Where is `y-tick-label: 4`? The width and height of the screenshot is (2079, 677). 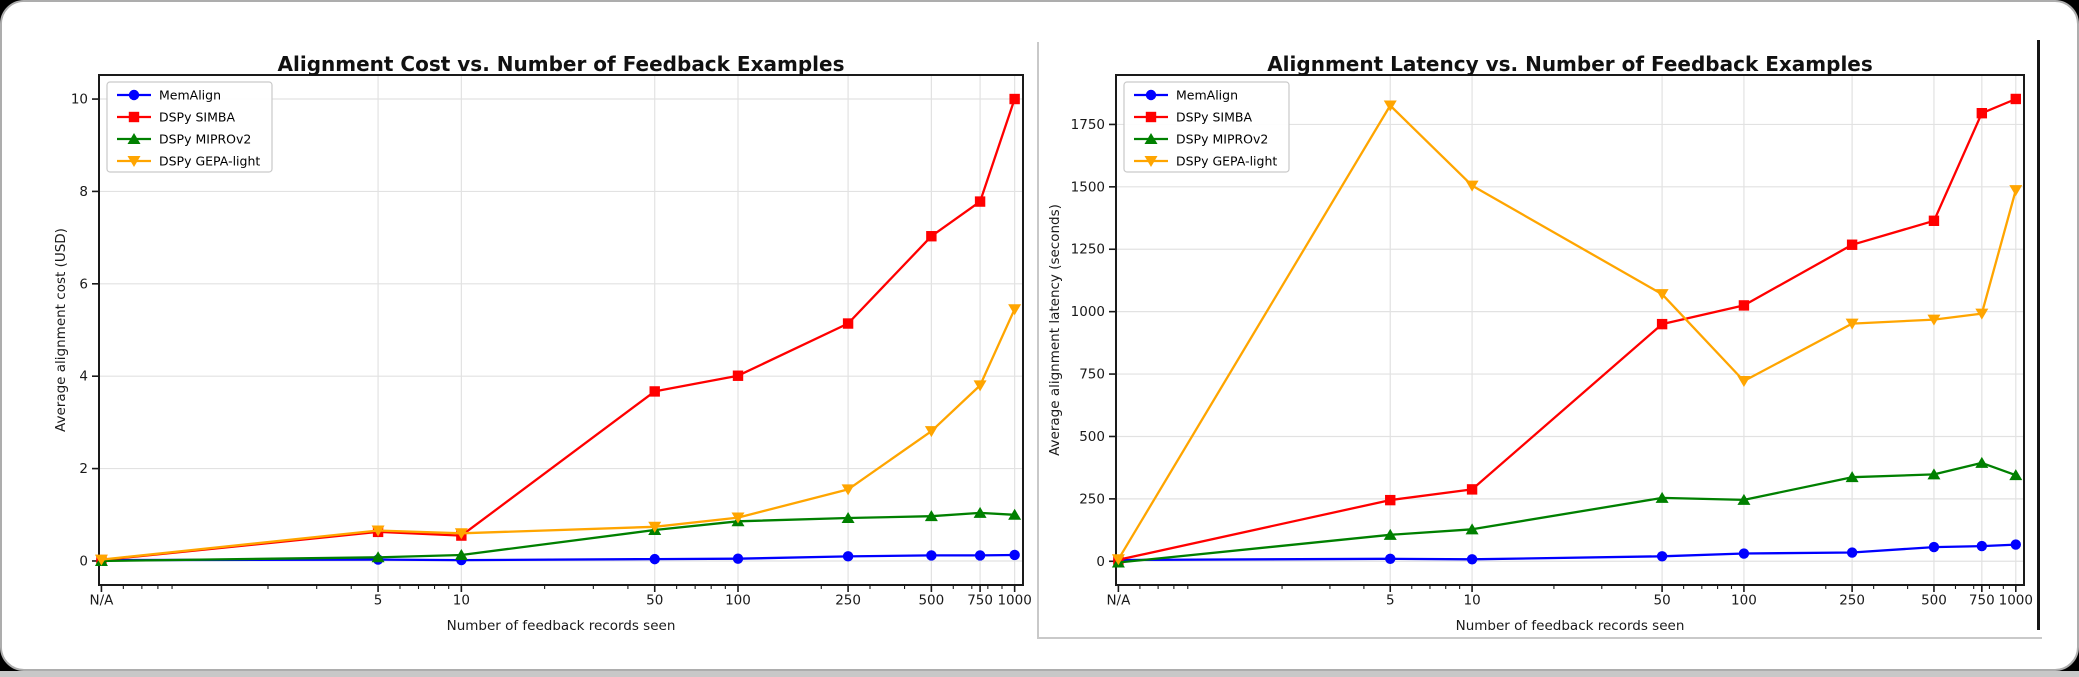 y-tick-label: 4 is located at coordinates (83, 377).